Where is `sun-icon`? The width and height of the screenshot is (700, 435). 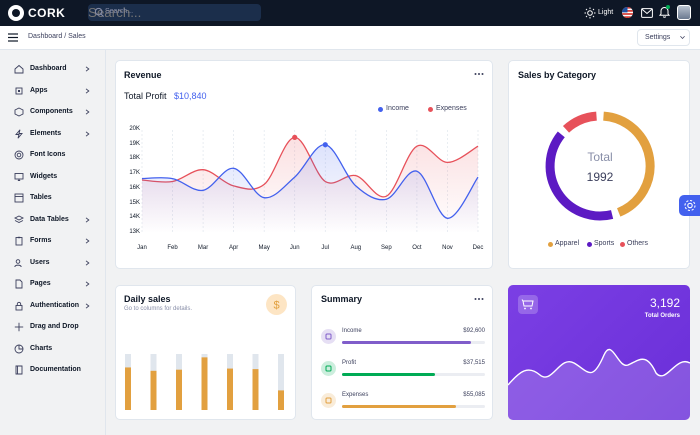 sun-icon is located at coordinates (590, 13).